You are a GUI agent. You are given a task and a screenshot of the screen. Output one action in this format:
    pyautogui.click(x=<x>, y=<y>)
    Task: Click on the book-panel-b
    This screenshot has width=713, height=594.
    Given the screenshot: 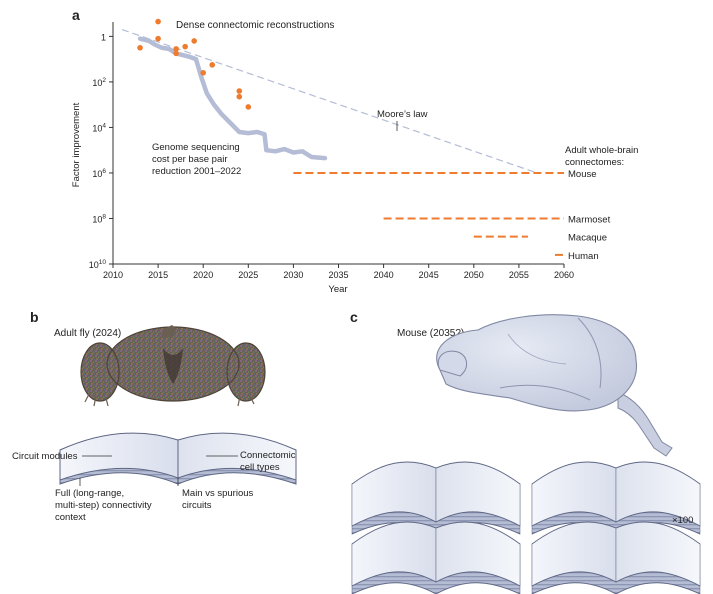 What is the action you would take?
    pyautogui.click(x=178, y=458)
    